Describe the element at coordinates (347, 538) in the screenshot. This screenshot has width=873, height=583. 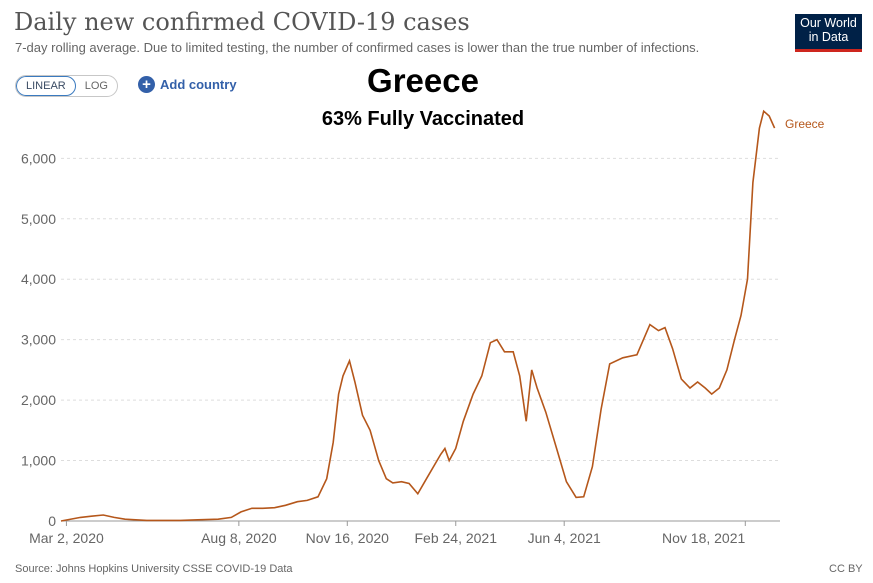
I see `x-tick-label: Nov 16, 2020` at that location.